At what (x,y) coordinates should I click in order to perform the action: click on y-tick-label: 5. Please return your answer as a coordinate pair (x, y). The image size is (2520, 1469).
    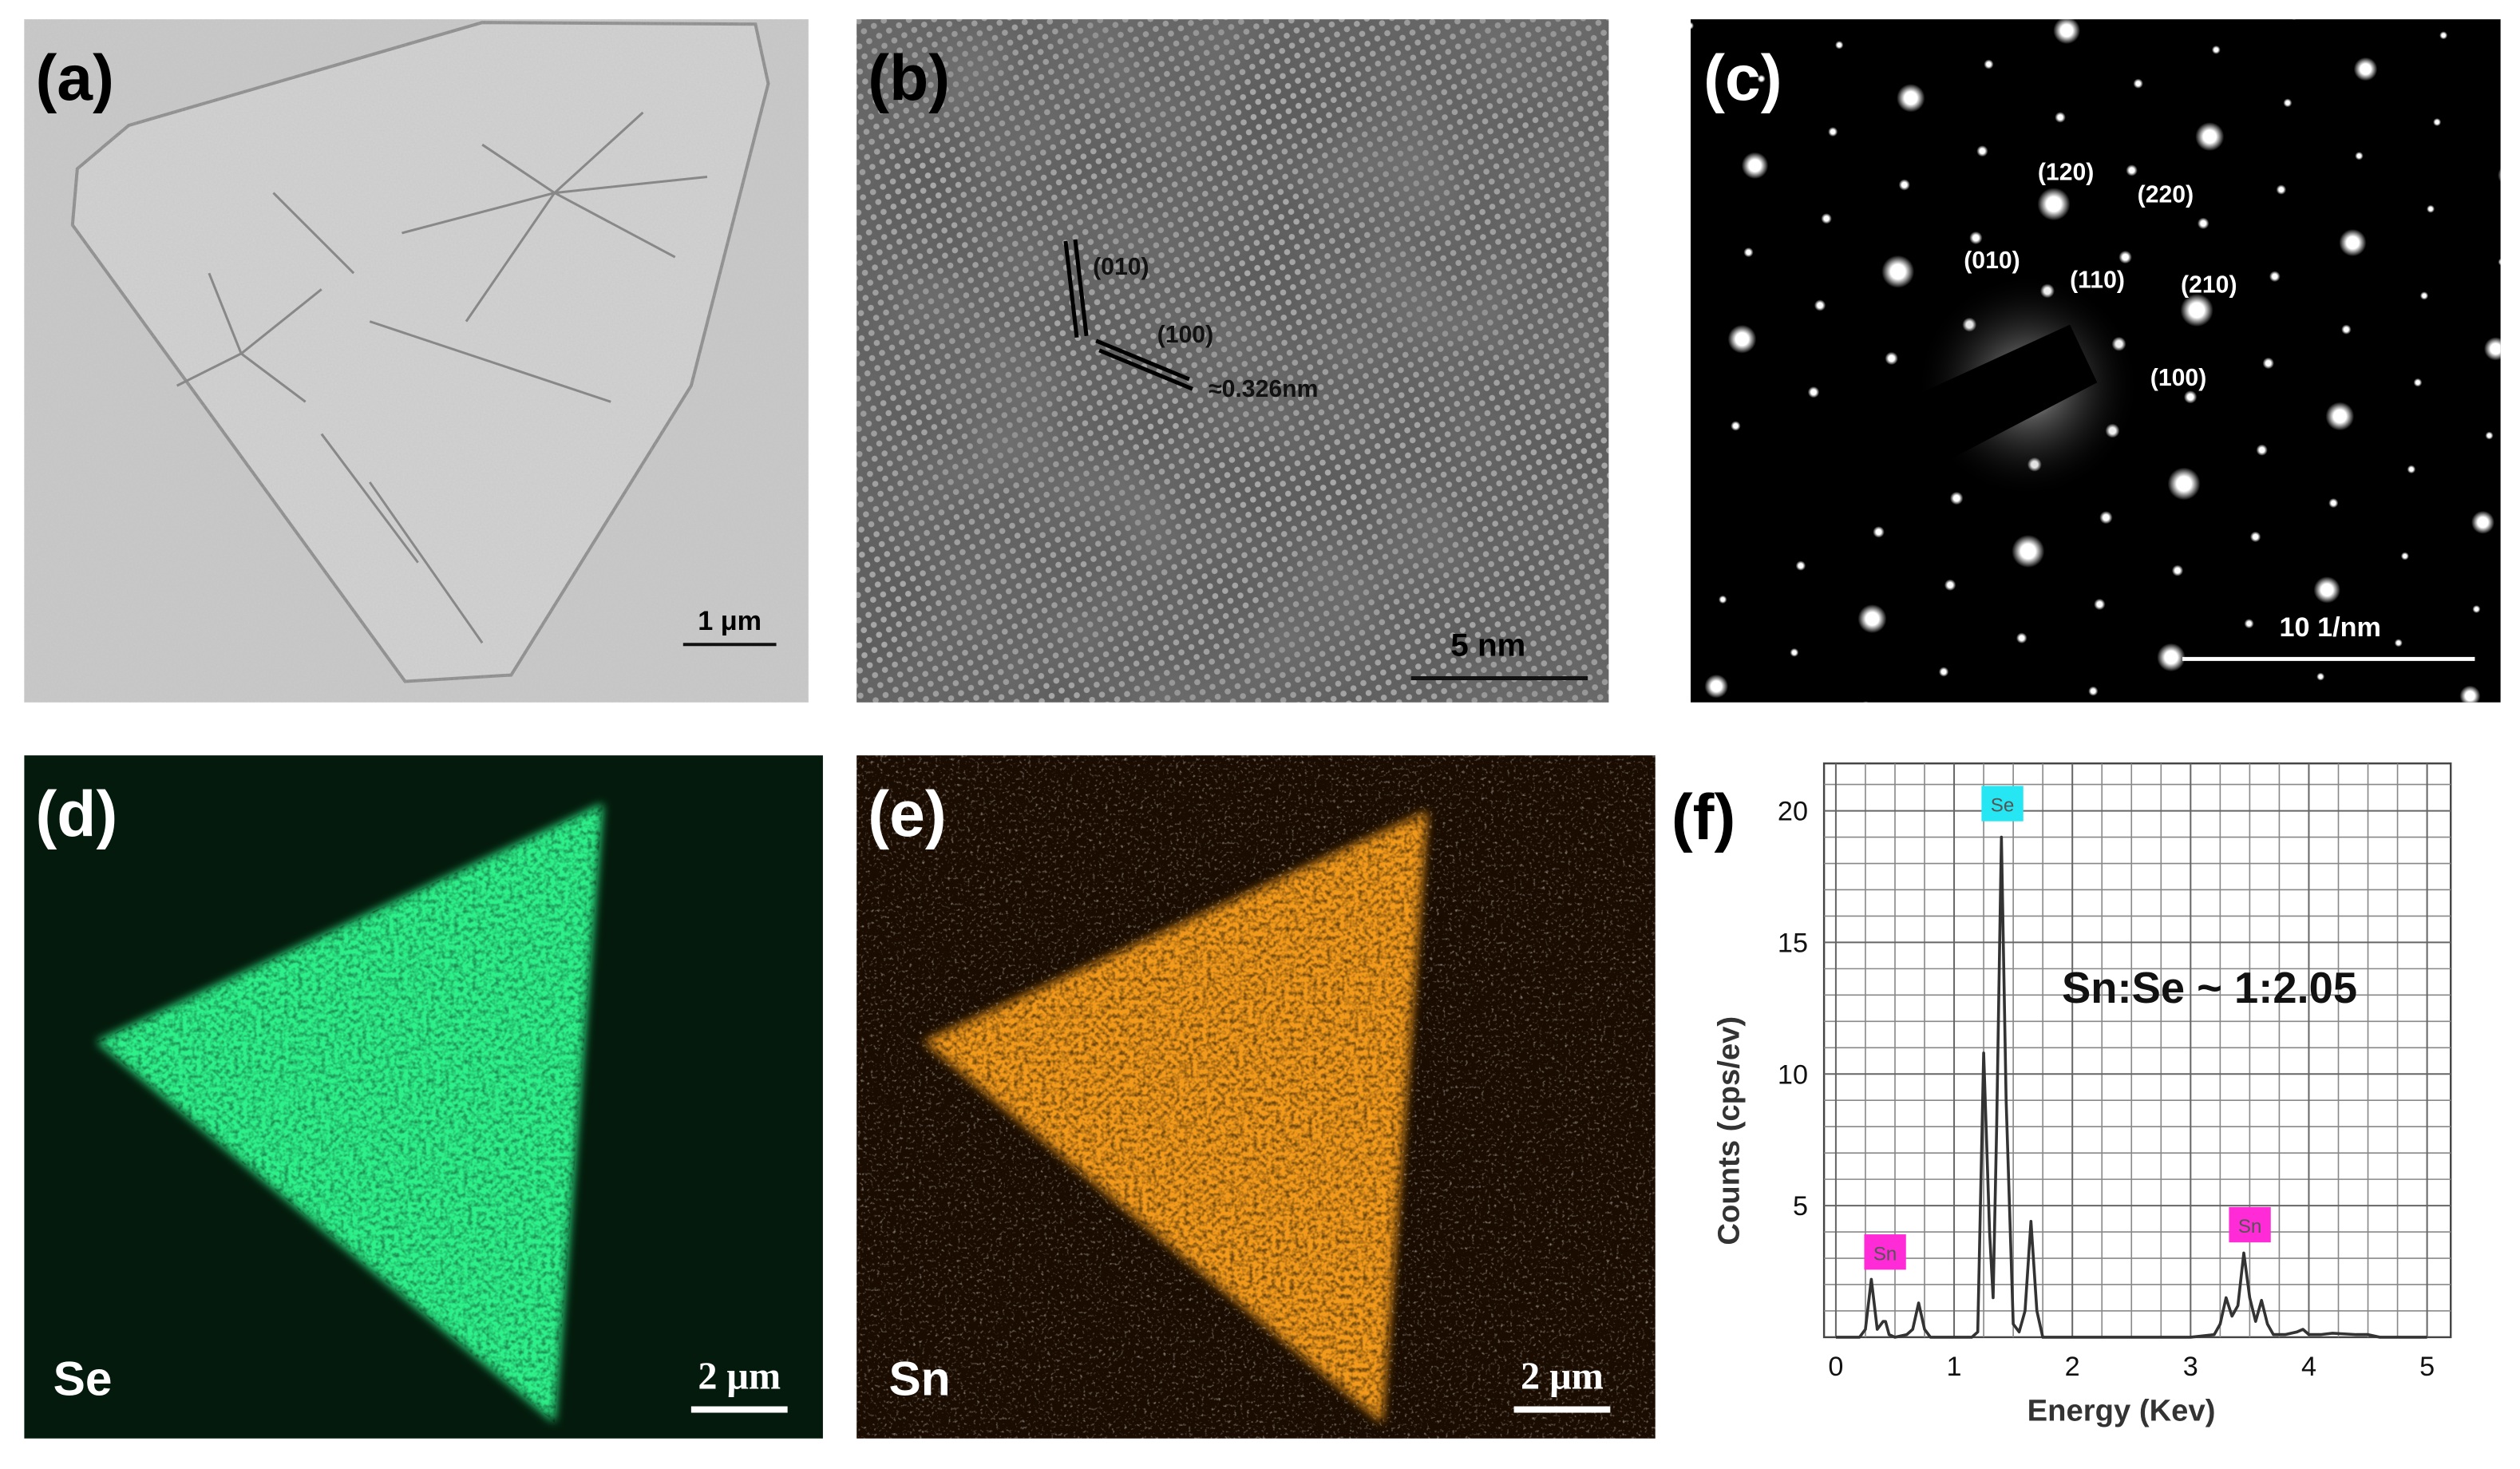
    Looking at the image, I should click on (1800, 1206).